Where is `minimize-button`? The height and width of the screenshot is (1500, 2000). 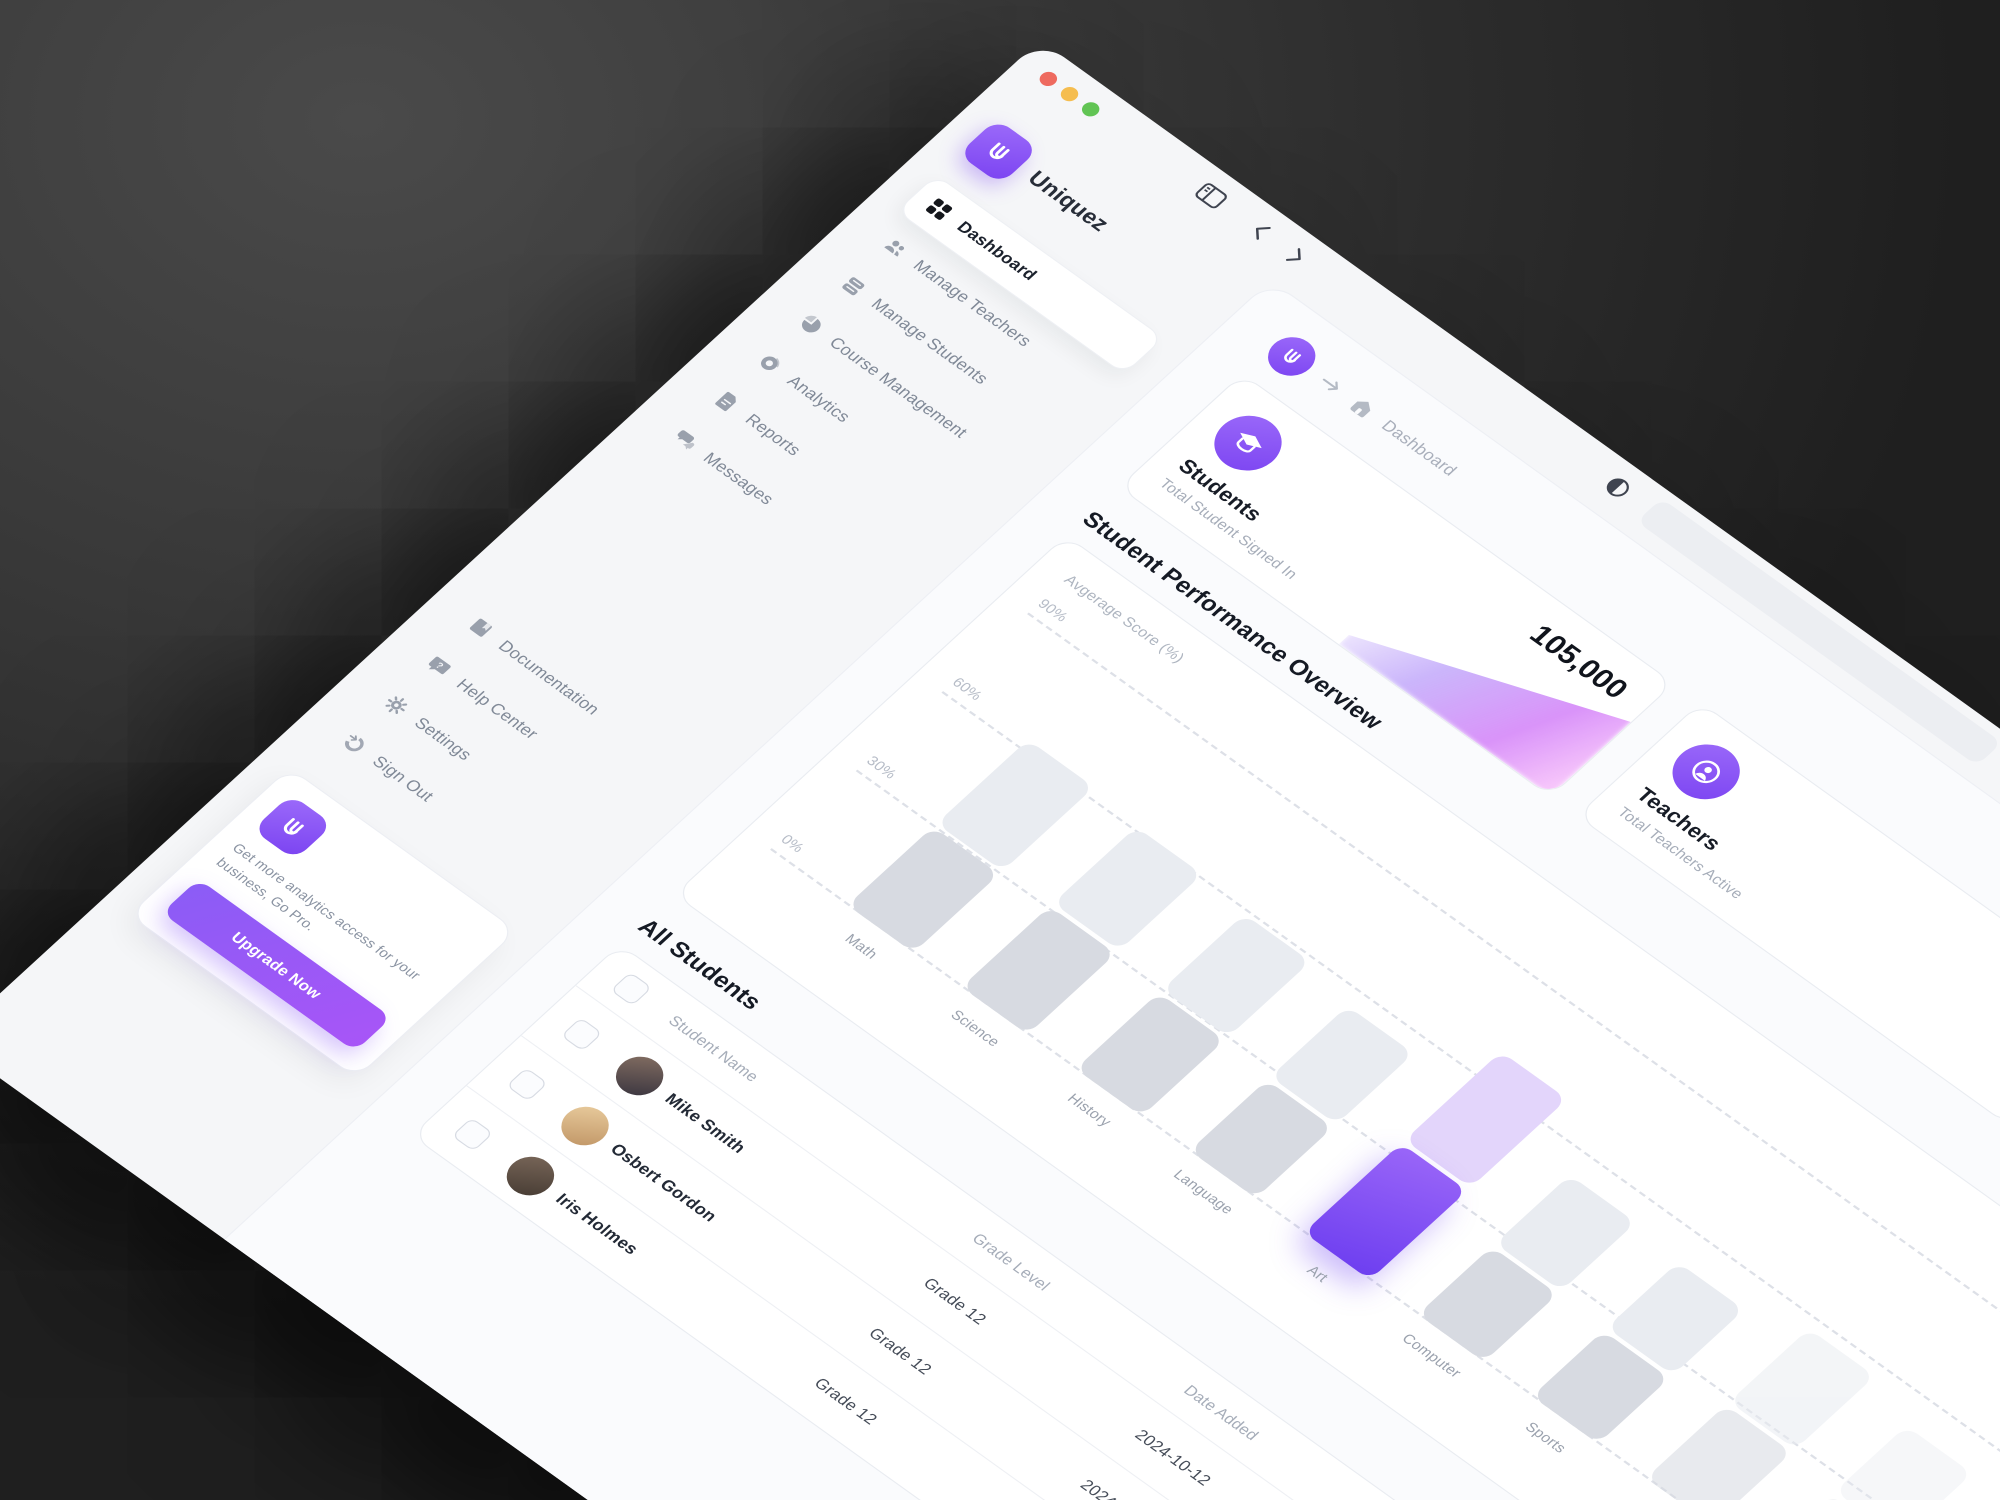
minimize-button is located at coordinates (1069, 94).